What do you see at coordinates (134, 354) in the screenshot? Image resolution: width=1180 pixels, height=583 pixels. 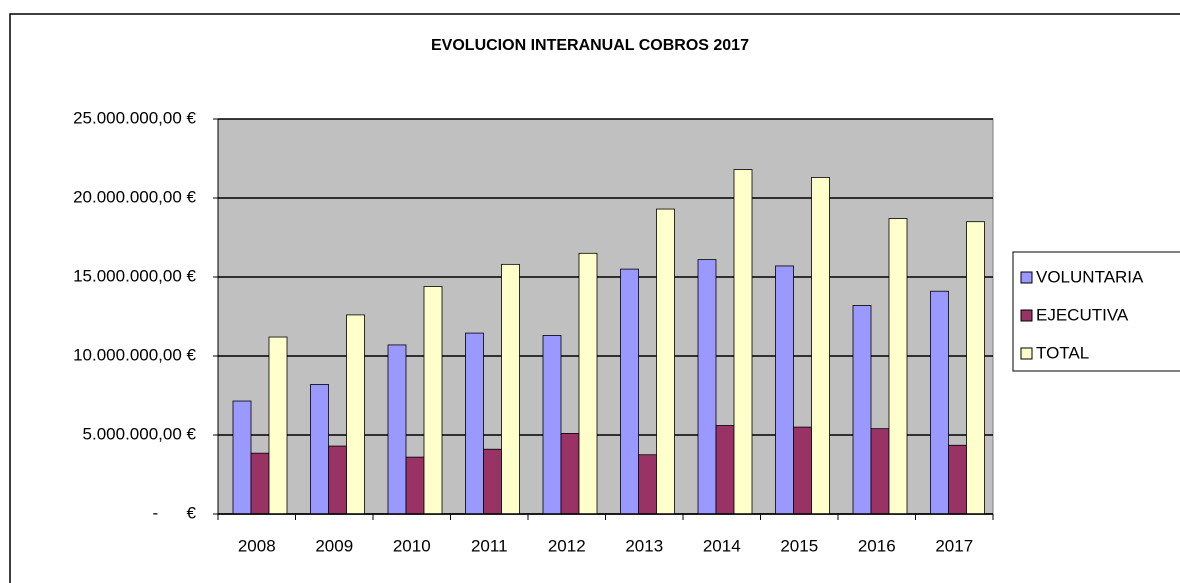 I see `y-tick-label: 10.000.000,00 €` at bounding box center [134, 354].